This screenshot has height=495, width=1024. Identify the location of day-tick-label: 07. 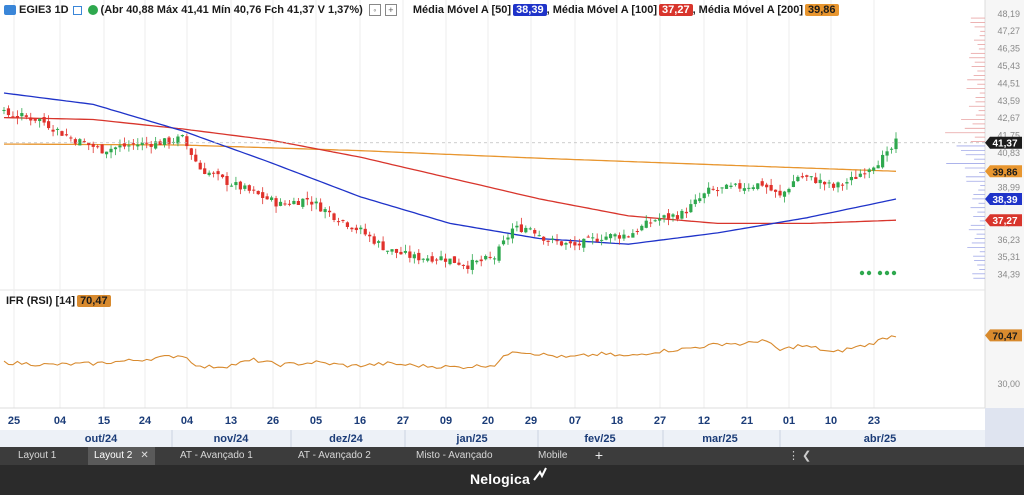
(575, 421).